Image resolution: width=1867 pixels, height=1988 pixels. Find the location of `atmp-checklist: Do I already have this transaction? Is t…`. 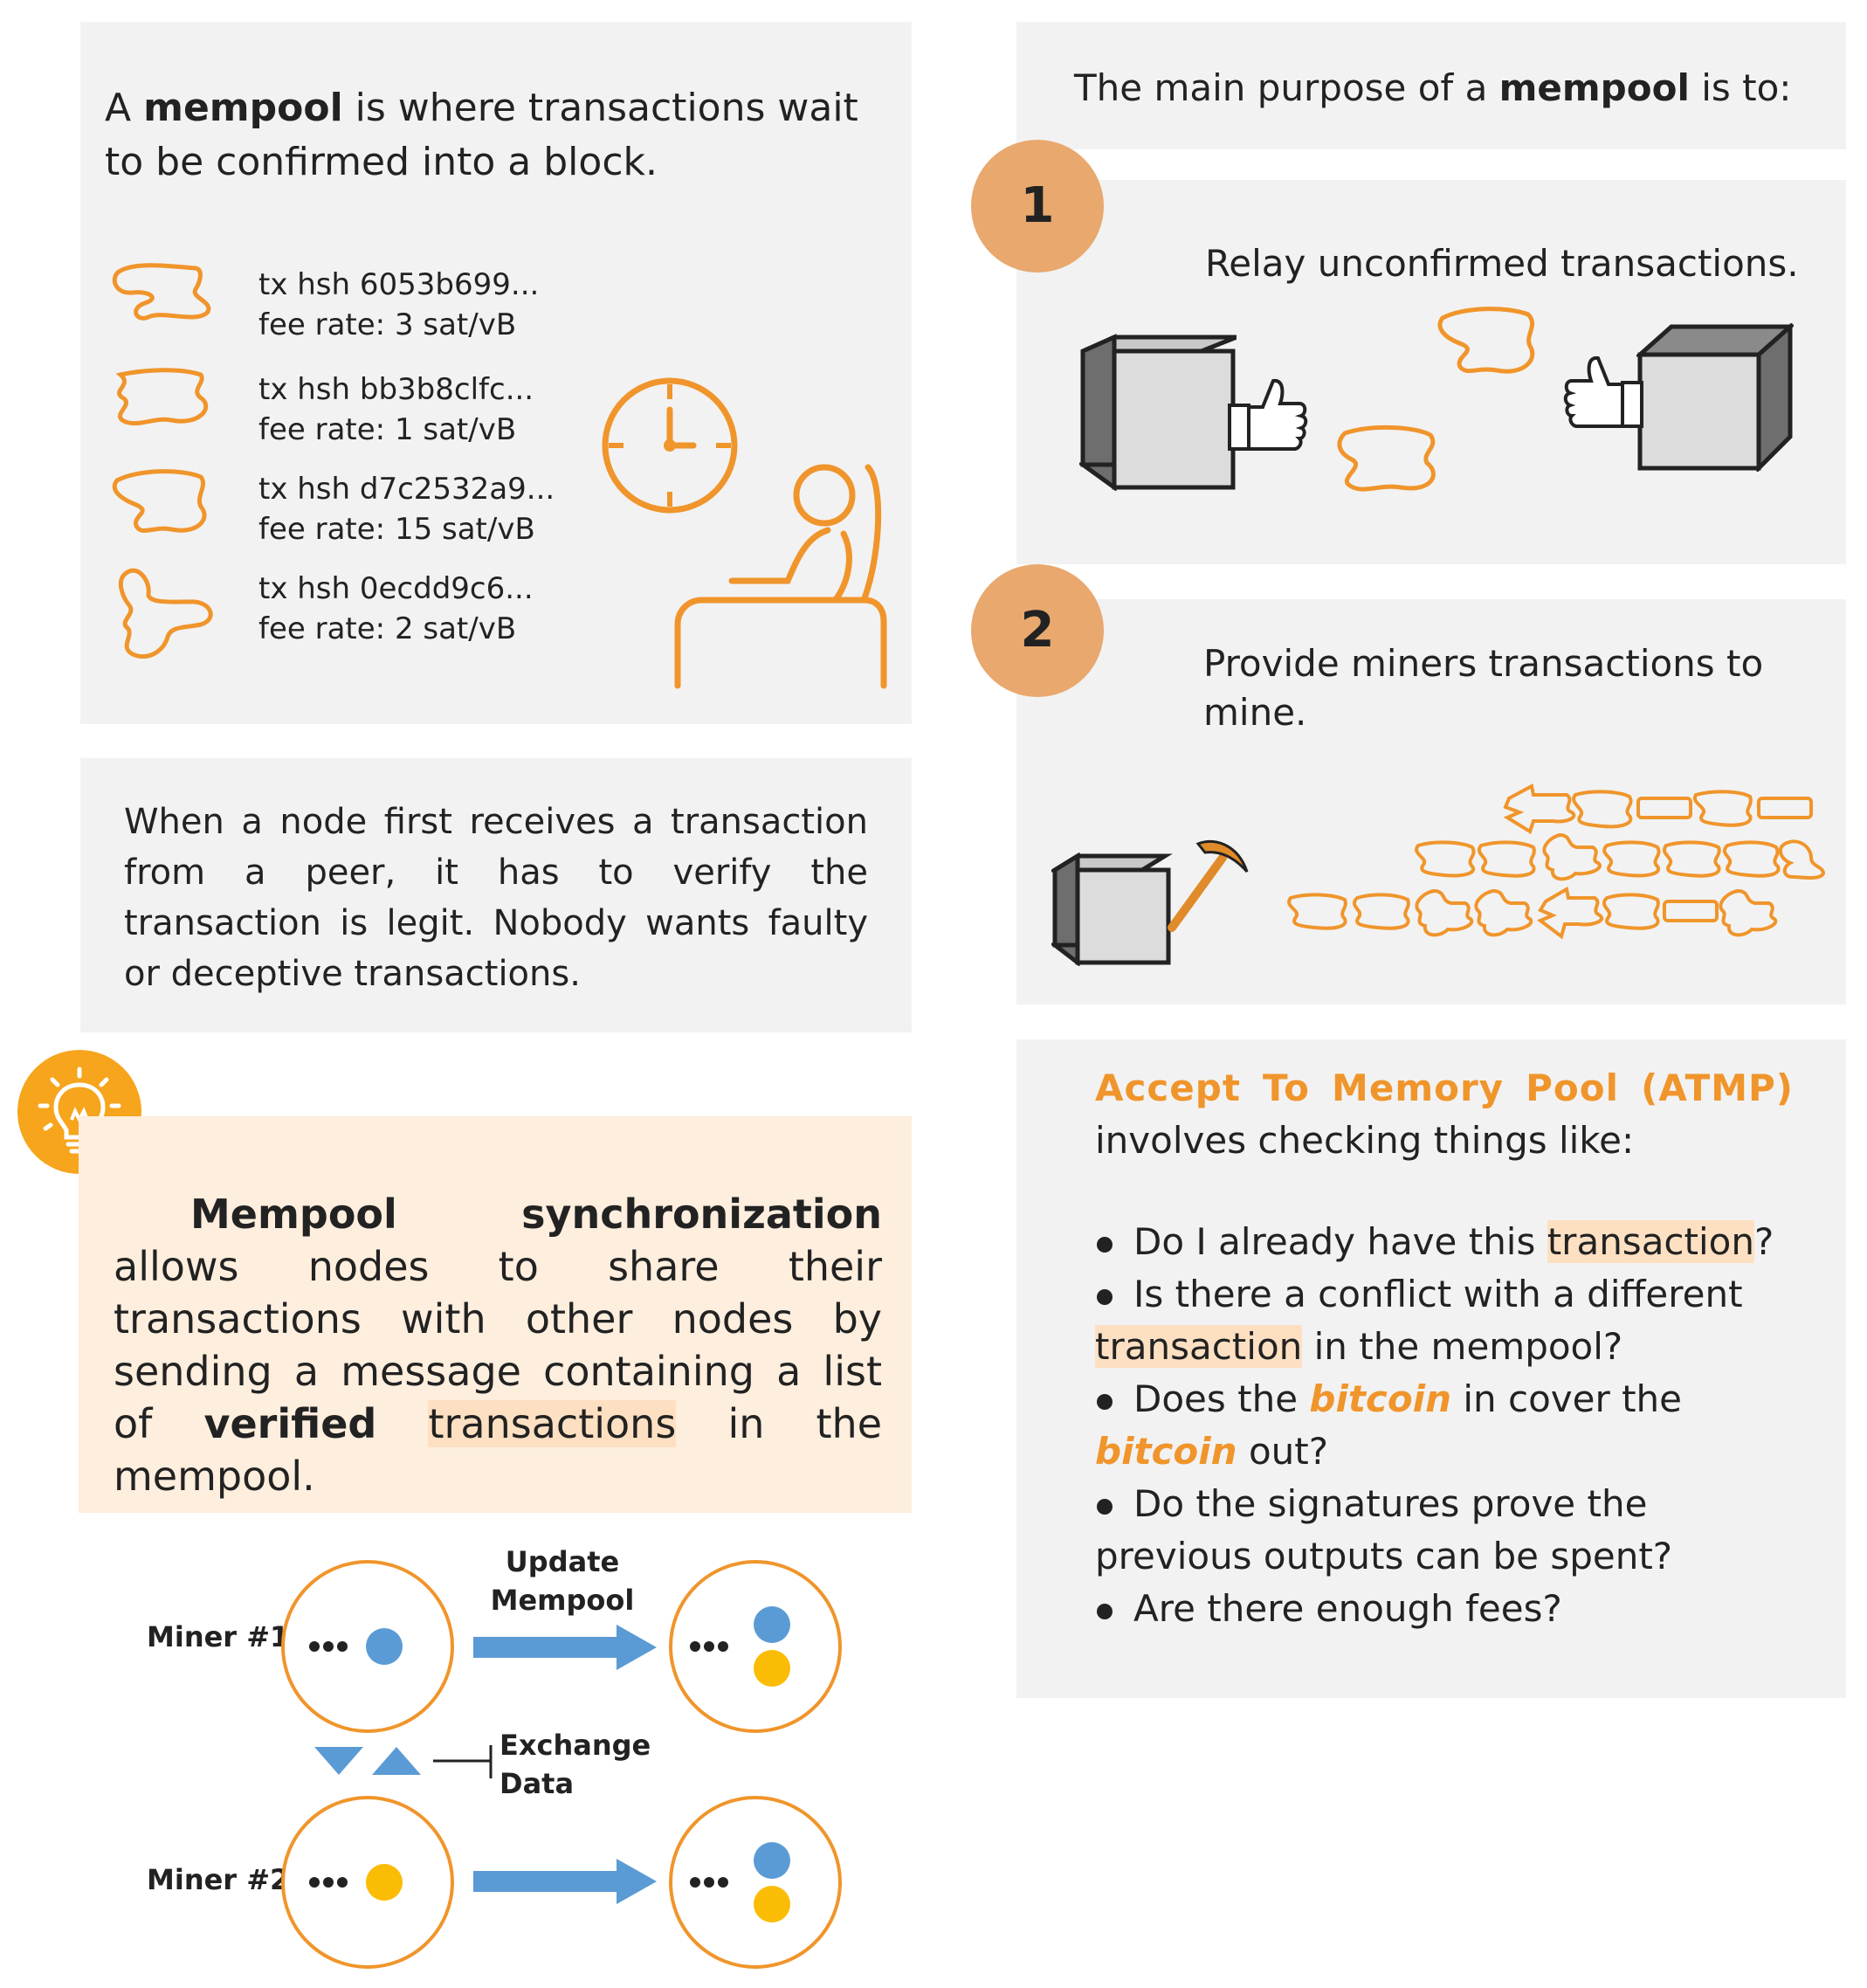

atmp-checklist: Do I already have this transaction? Is t… is located at coordinates (1453, 1426).